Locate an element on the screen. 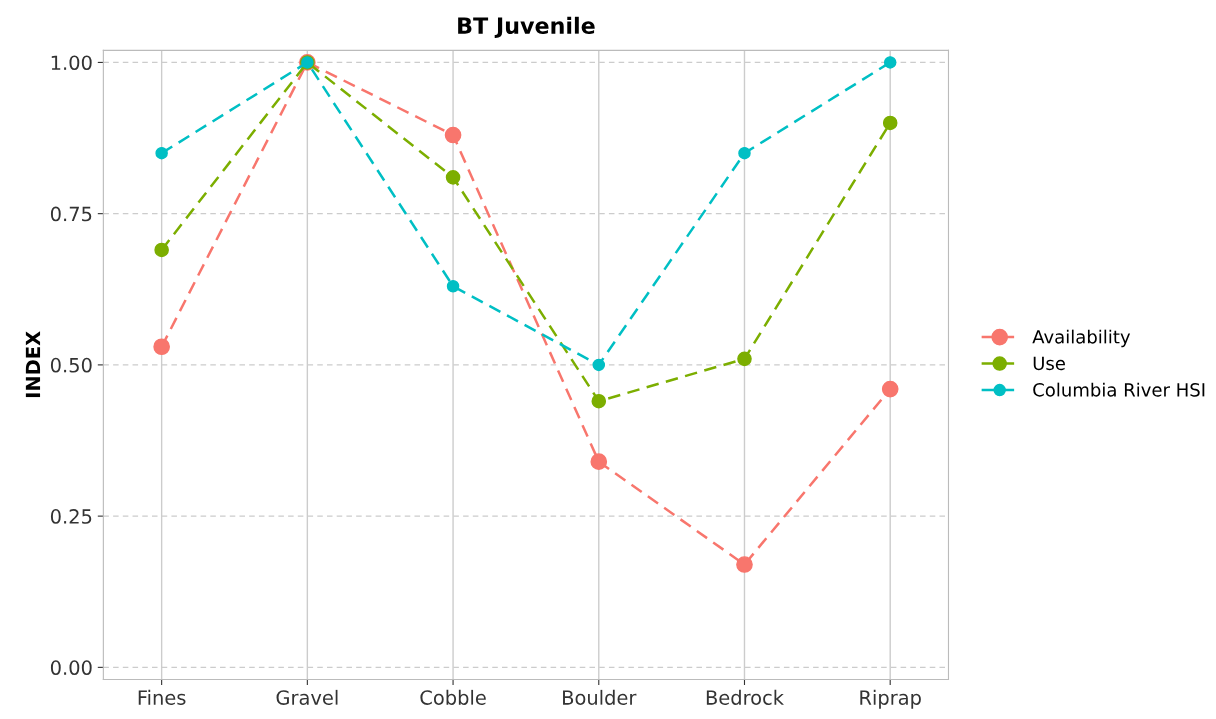 The image size is (1216, 719). legend-label: Use is located at coordinates (1049, 363).